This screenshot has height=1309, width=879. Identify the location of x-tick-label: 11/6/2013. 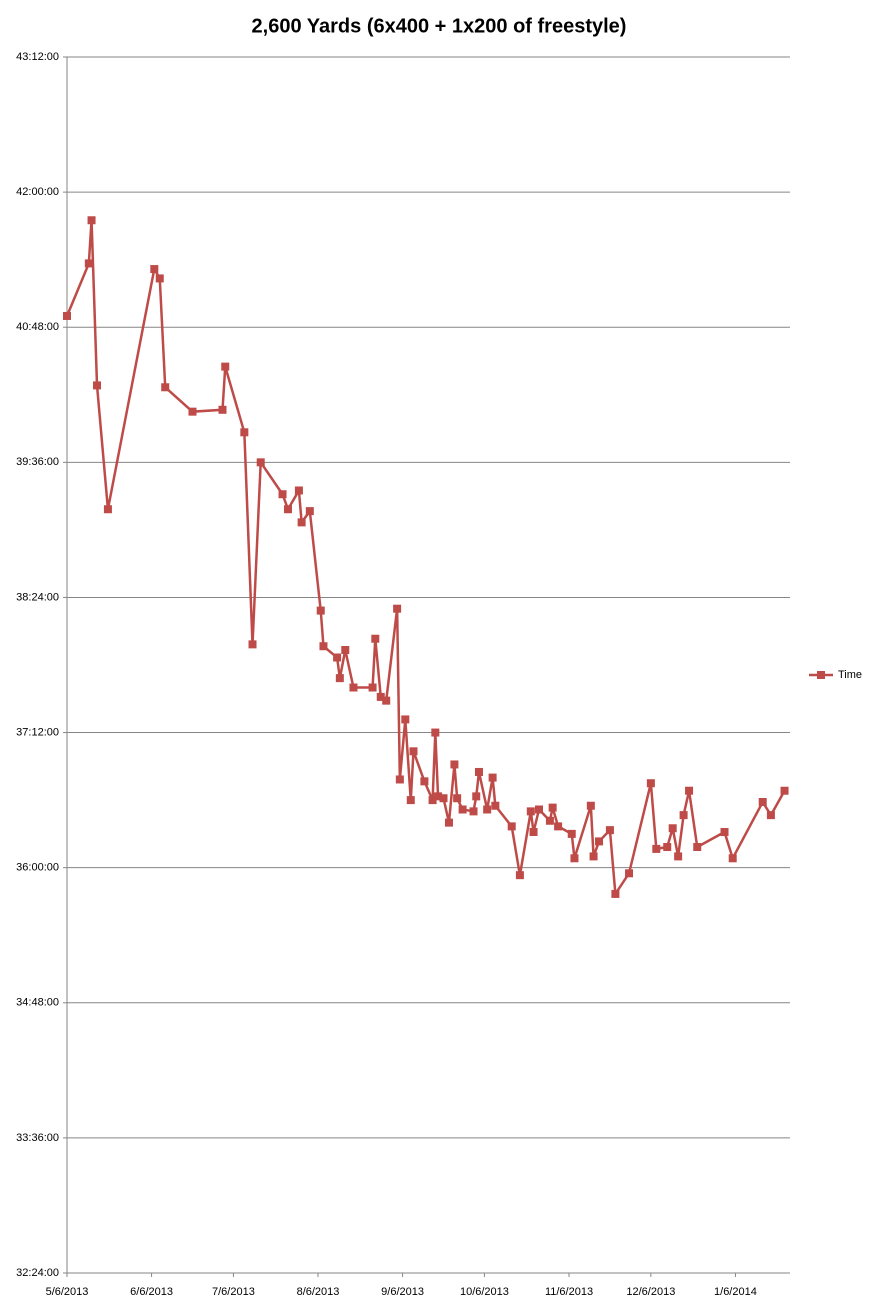
(569, 1292).